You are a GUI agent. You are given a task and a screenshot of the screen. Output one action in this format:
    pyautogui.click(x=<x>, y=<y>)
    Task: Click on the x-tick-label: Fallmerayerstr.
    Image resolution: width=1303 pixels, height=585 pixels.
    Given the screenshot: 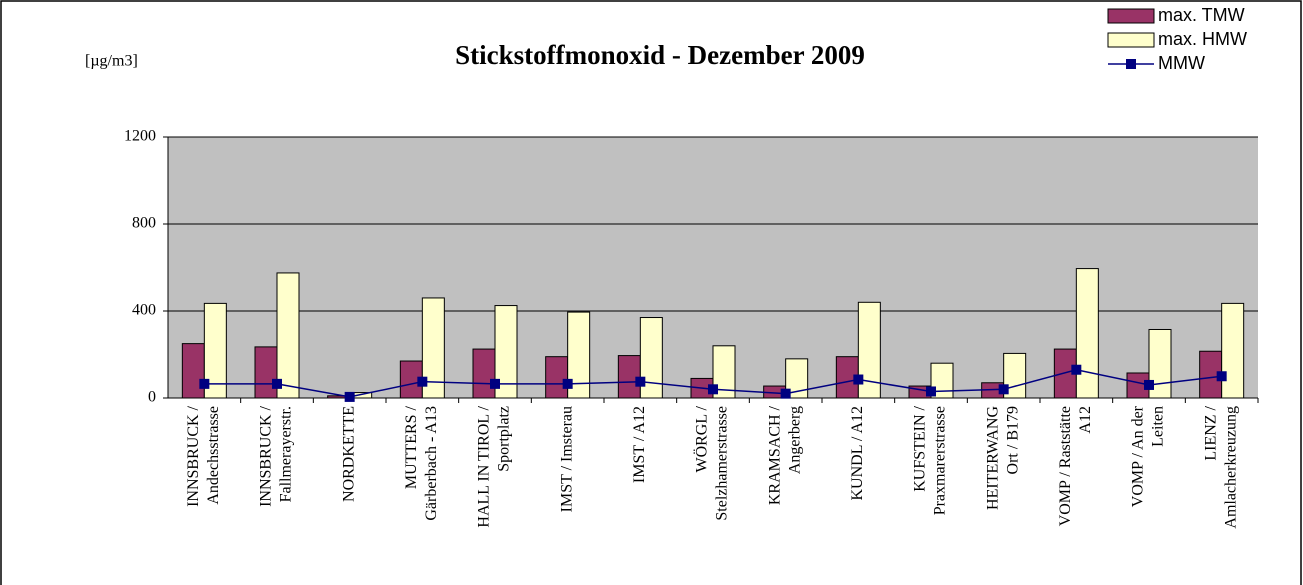 What is the action you would take?
    pyautogui.click(x=286, y=454)
    